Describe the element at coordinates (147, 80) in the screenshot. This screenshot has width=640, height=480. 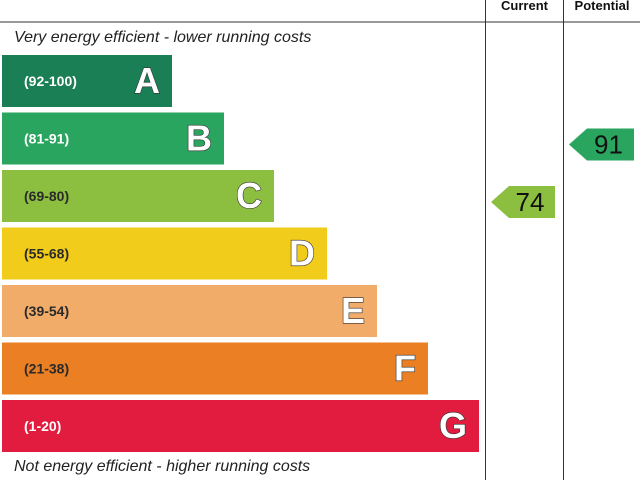
I see `band-a-letter: A` at that location.